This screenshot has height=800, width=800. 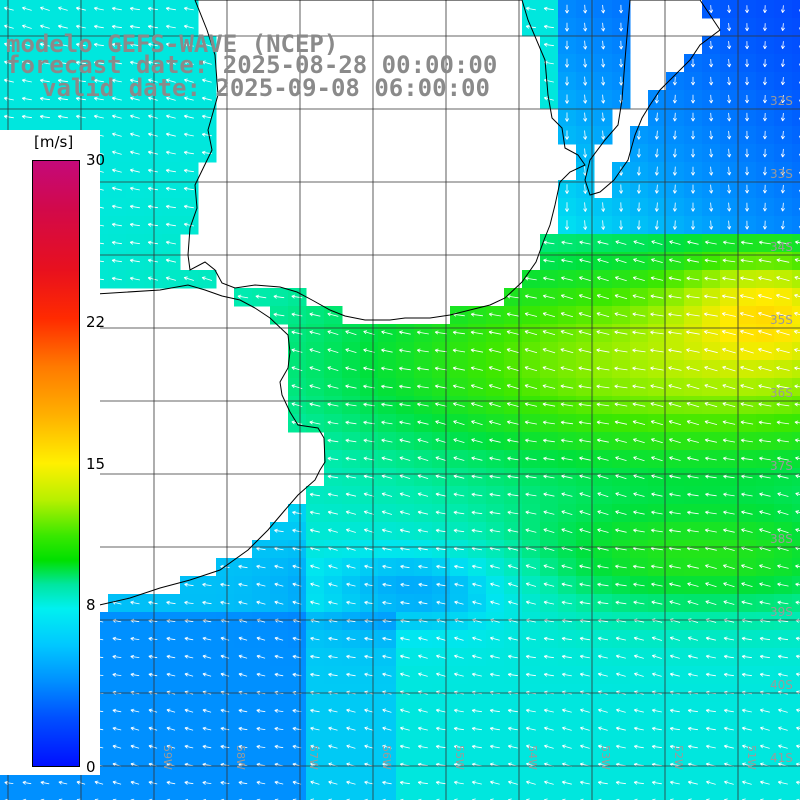 I want to click on valid-date: valid date: 2025-09-08 06:00:00, so click(x=266, y=88).